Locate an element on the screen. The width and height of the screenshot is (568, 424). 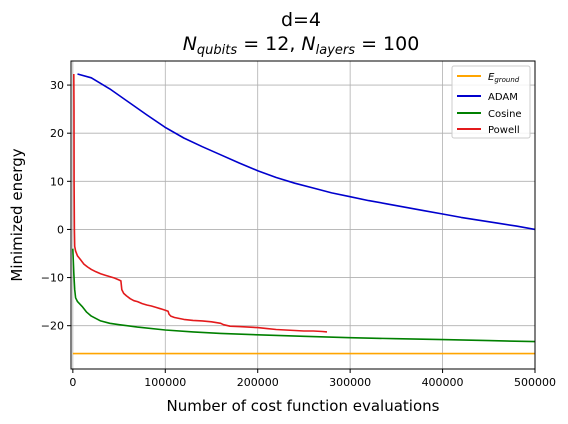
x-tick-label: 0 is located at coordinates (72, 382).